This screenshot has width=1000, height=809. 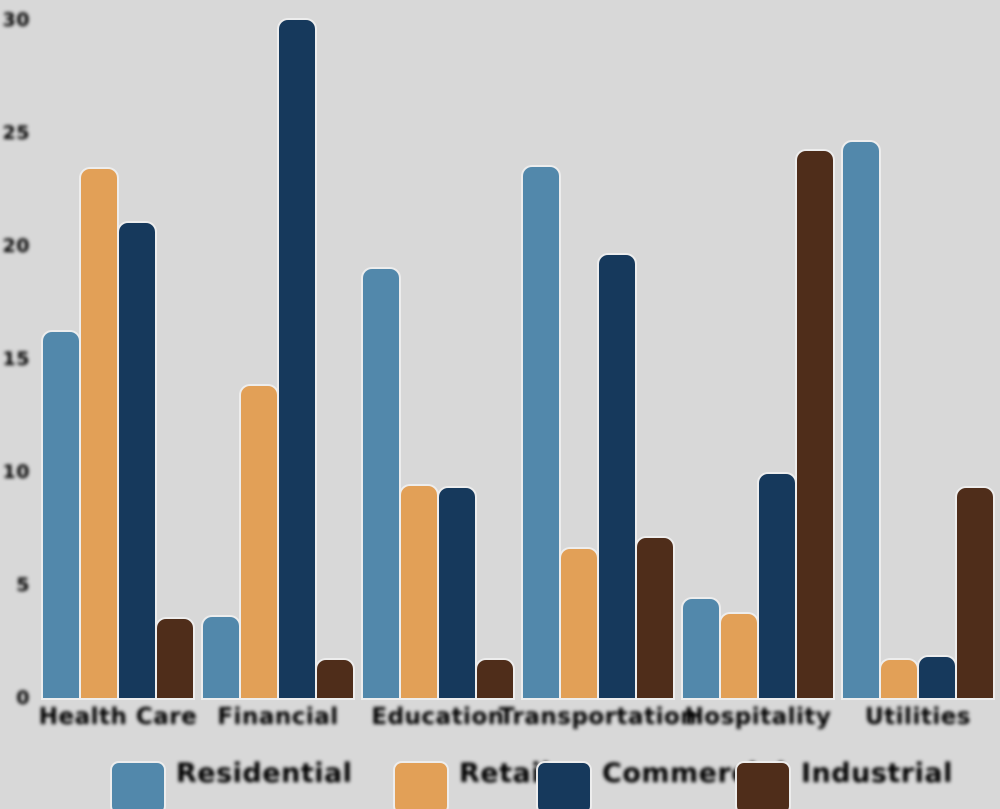 What do you see at coordinates (877, 773) in the screenshot?
I see `legend-label: Industrial` at bounding box center [877, 773].